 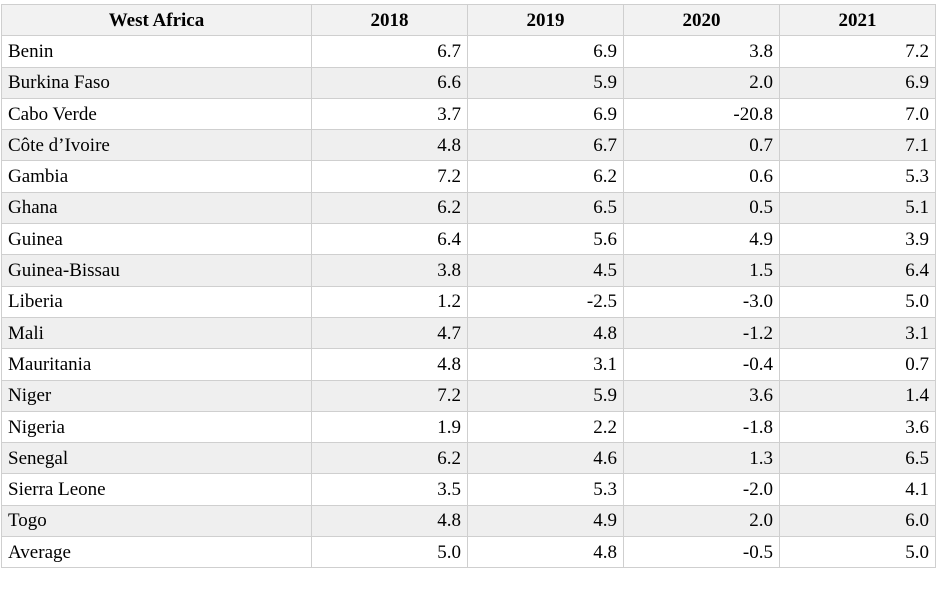 What do you see at coordinates (701, 364) in the screenshot?
I see `value-cell-2020: -0.4` at bounding box center [701, 364].